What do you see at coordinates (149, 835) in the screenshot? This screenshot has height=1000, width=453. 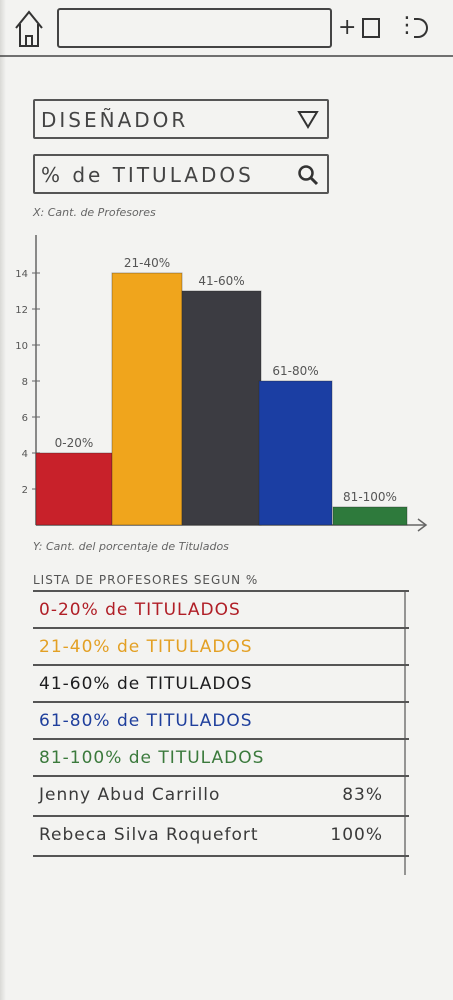 I see `person-name: Rebeca Silva Roquefort` at bounding box center [149, 835].